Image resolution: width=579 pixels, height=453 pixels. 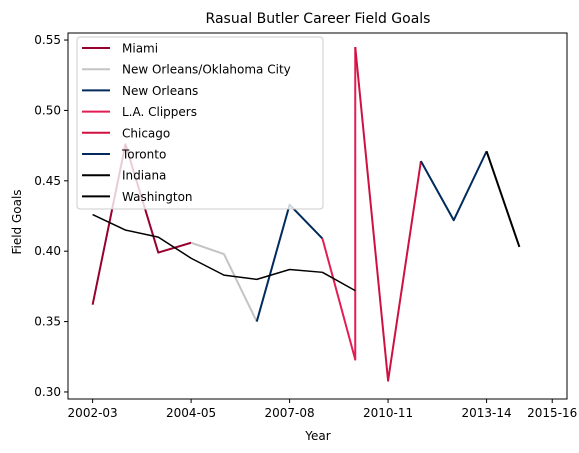 What do you see at coordinates (206, 70) in the screenshot?
I see `legend-label: New Orleans/Oklahoma City` at bounding box center [206, 70].